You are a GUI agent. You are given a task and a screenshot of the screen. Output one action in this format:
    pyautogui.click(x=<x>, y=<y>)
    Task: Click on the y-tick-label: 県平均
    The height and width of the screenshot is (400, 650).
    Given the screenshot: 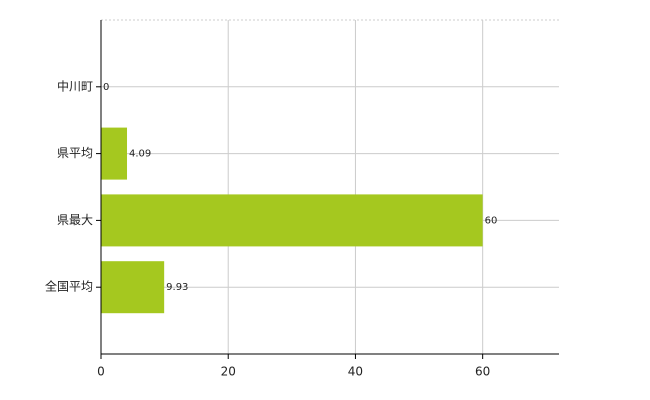 What is the action you would take?
    pyautogui.click(x=75, y=153)
    